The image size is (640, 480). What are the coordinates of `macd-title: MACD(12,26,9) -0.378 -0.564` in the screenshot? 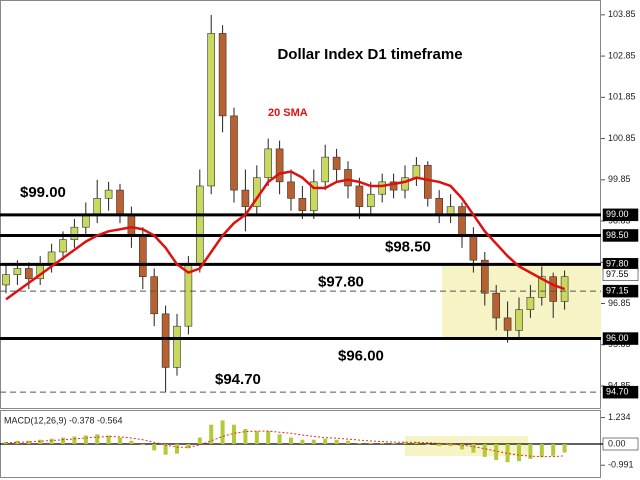 It's located at (63, 420).